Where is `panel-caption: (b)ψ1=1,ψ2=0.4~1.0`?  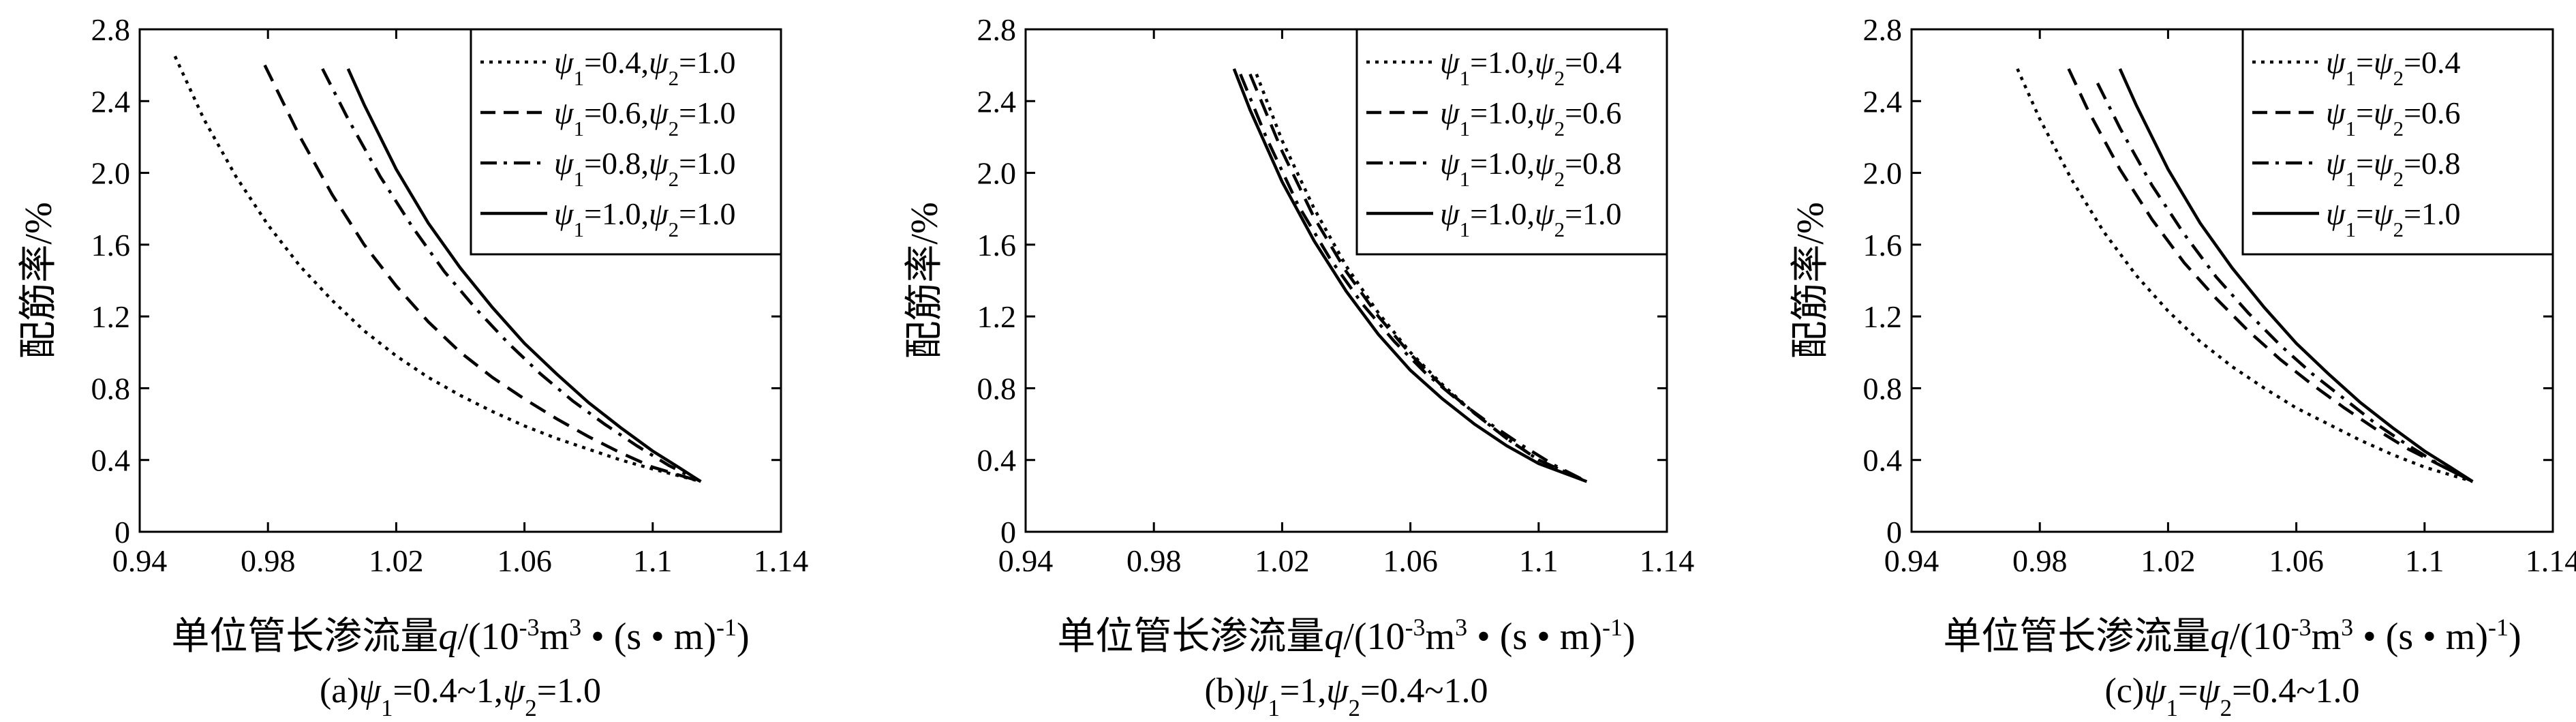 panel-caption: (b)ψ1=1,ψ2=0.4~1.0 is located at coordinates (1346, 696).